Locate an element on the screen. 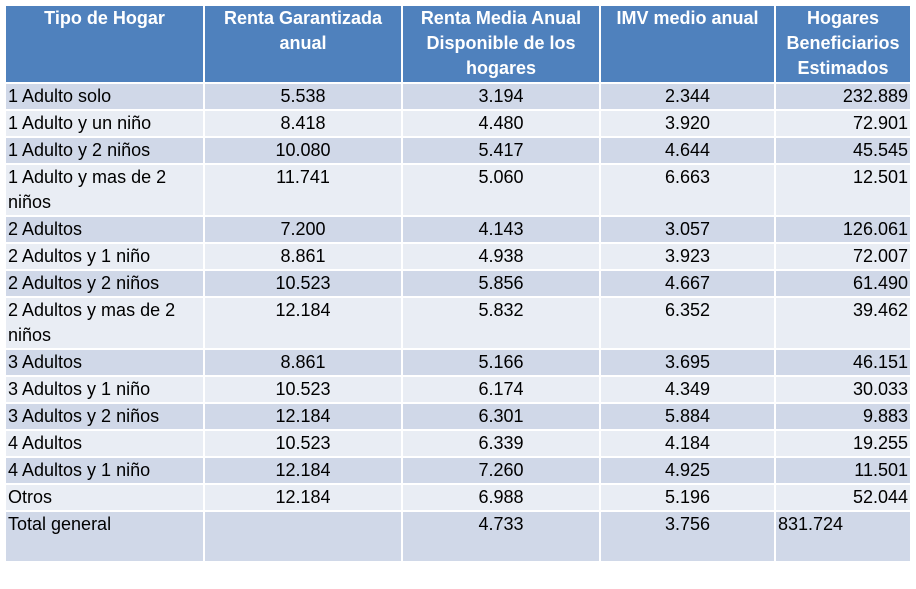  header-imv-medio: IMV medio anual is located at coordinates (688, 45).